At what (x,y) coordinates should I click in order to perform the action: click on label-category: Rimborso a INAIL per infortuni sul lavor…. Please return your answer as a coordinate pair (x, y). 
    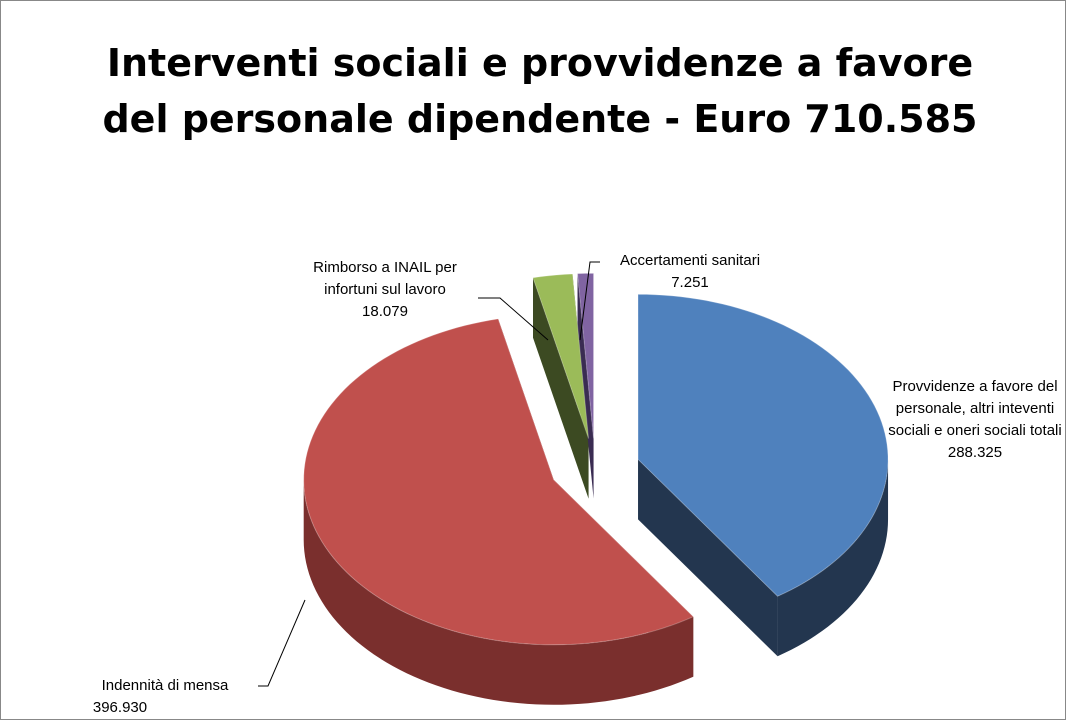
    Looking at the image, I should click on (385, 278).